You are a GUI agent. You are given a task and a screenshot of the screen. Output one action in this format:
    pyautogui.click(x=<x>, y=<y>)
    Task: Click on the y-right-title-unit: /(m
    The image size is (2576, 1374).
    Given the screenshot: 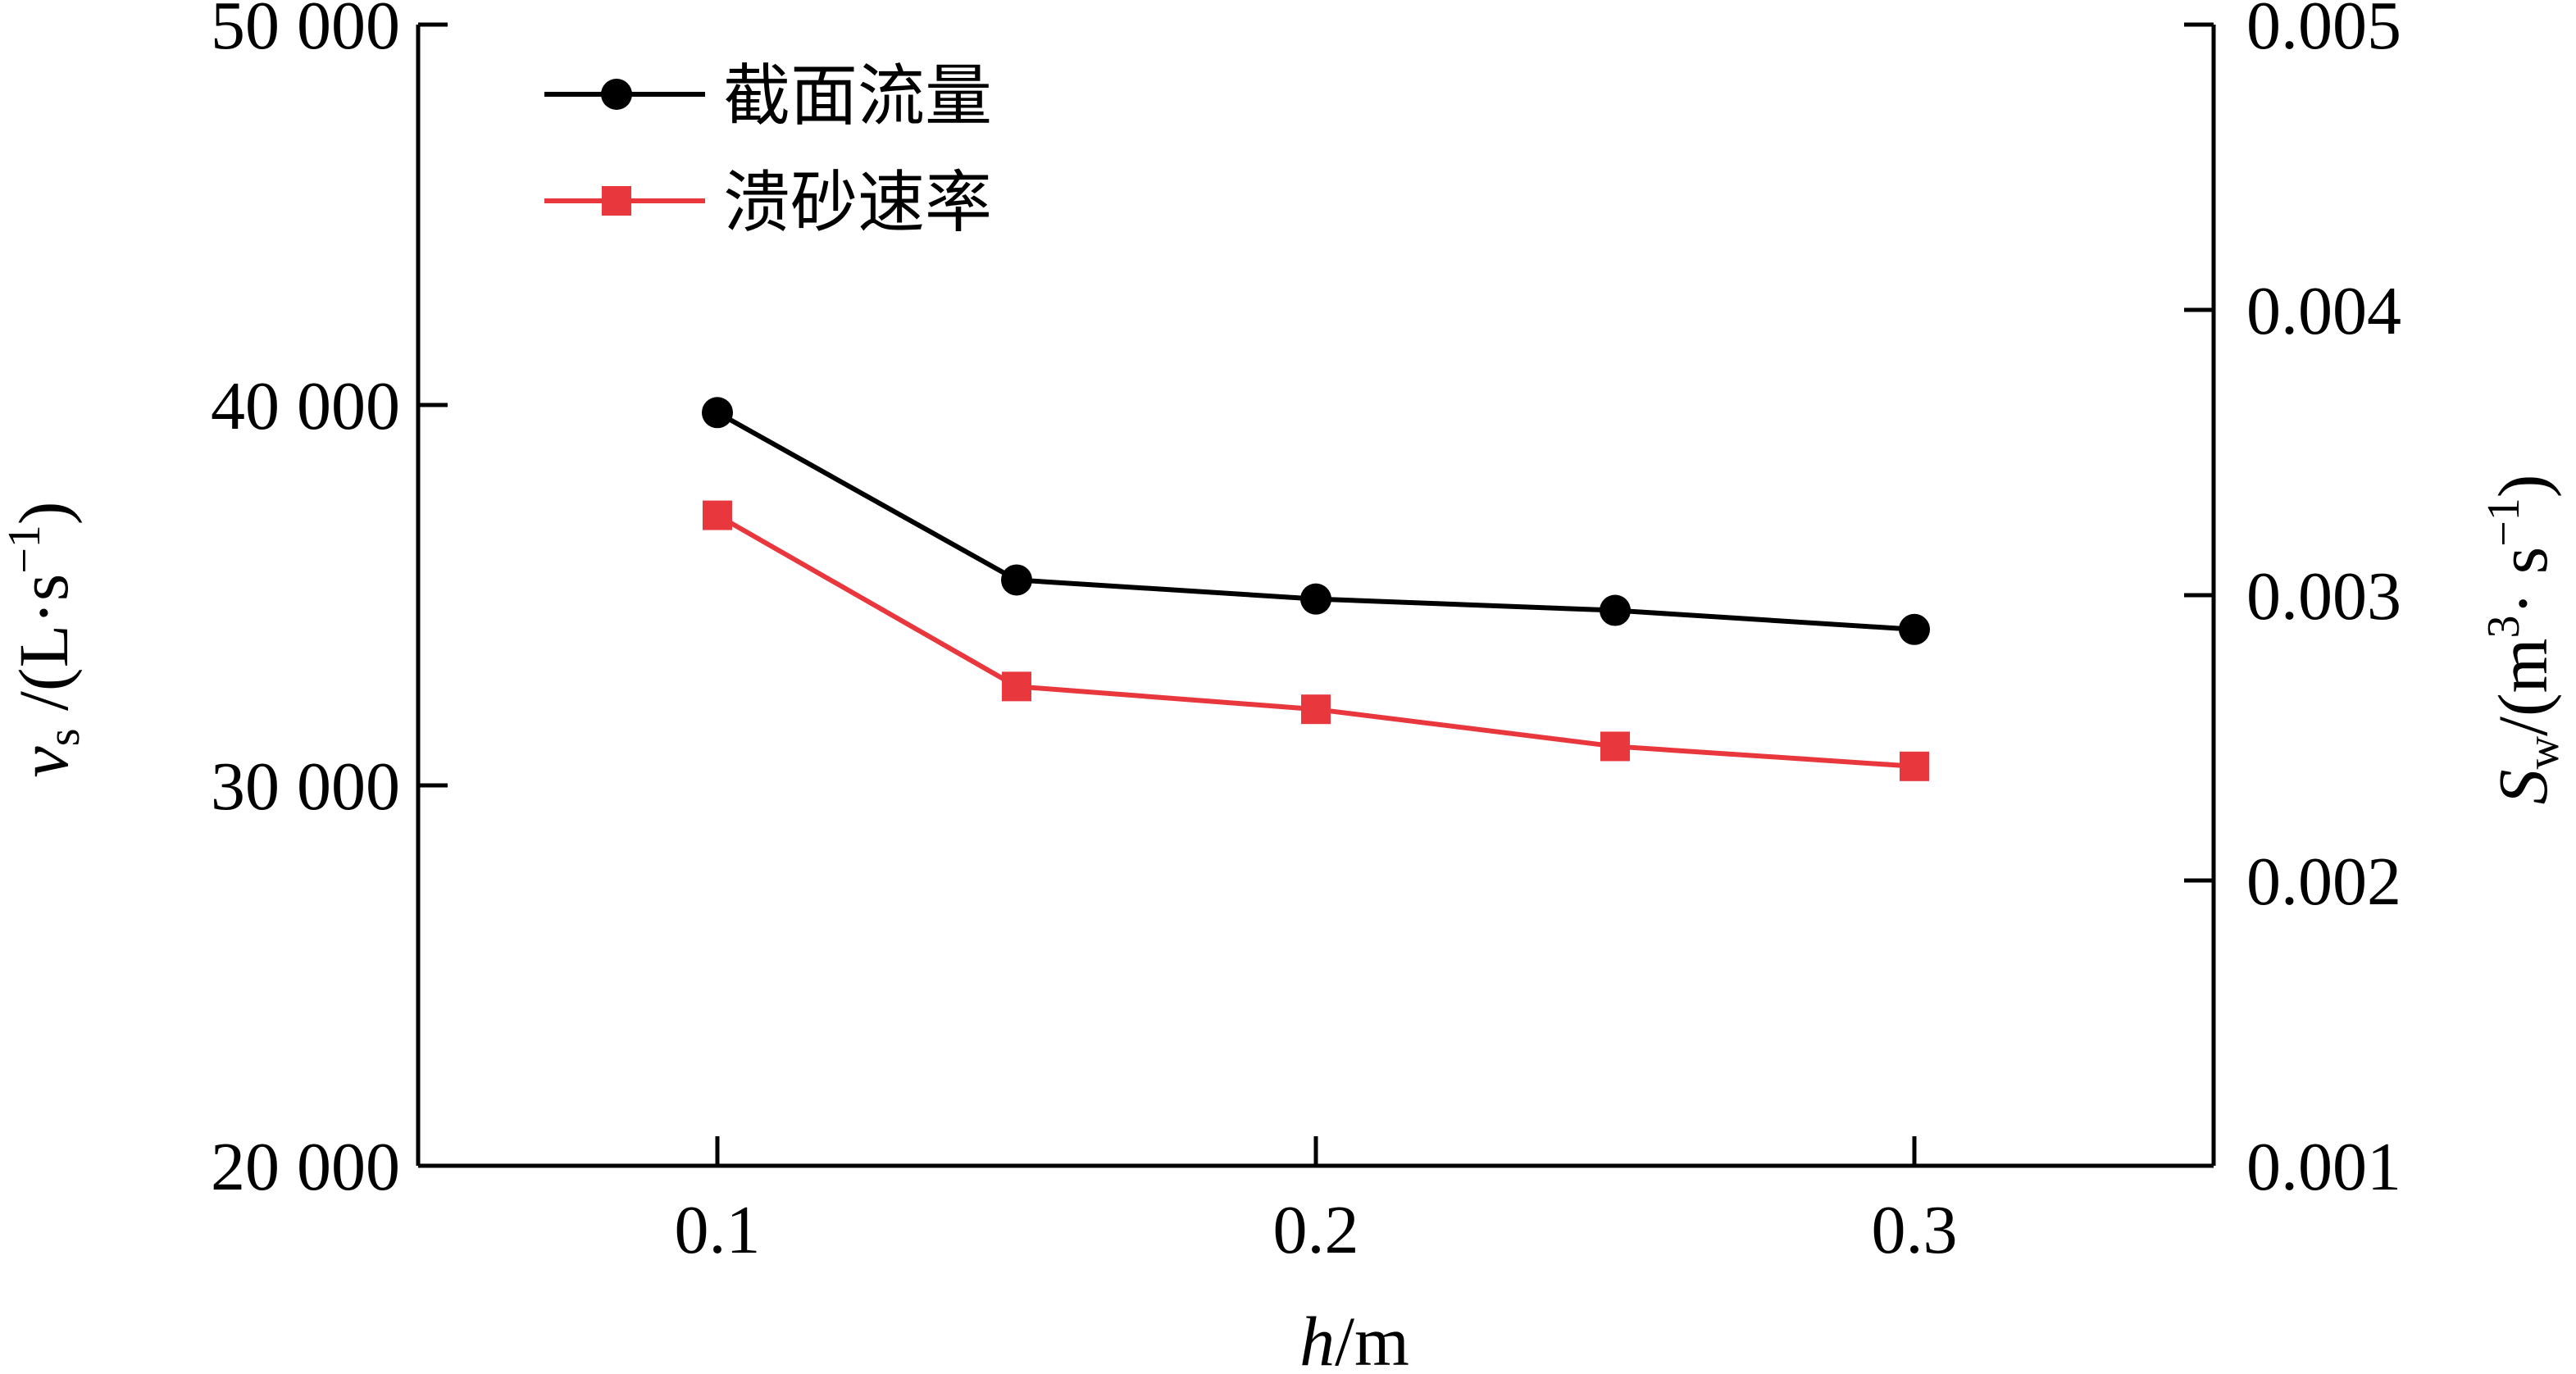 What is the action you would take?
    pyautogui.click(x=2522, y=686)
    